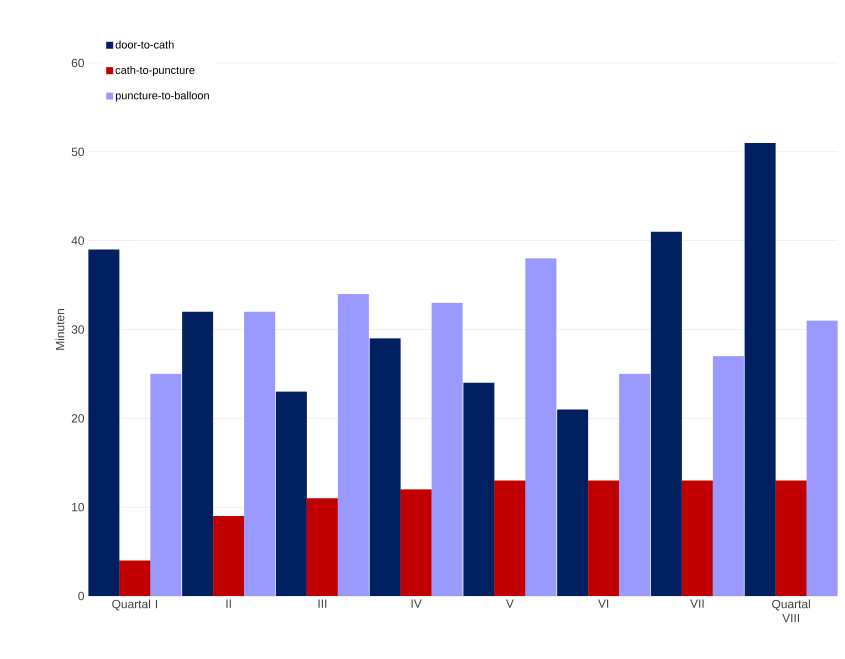  Describe the element at coordinates (78, 329) in the screenshot. I see `y-tick-label: 30` at that location.